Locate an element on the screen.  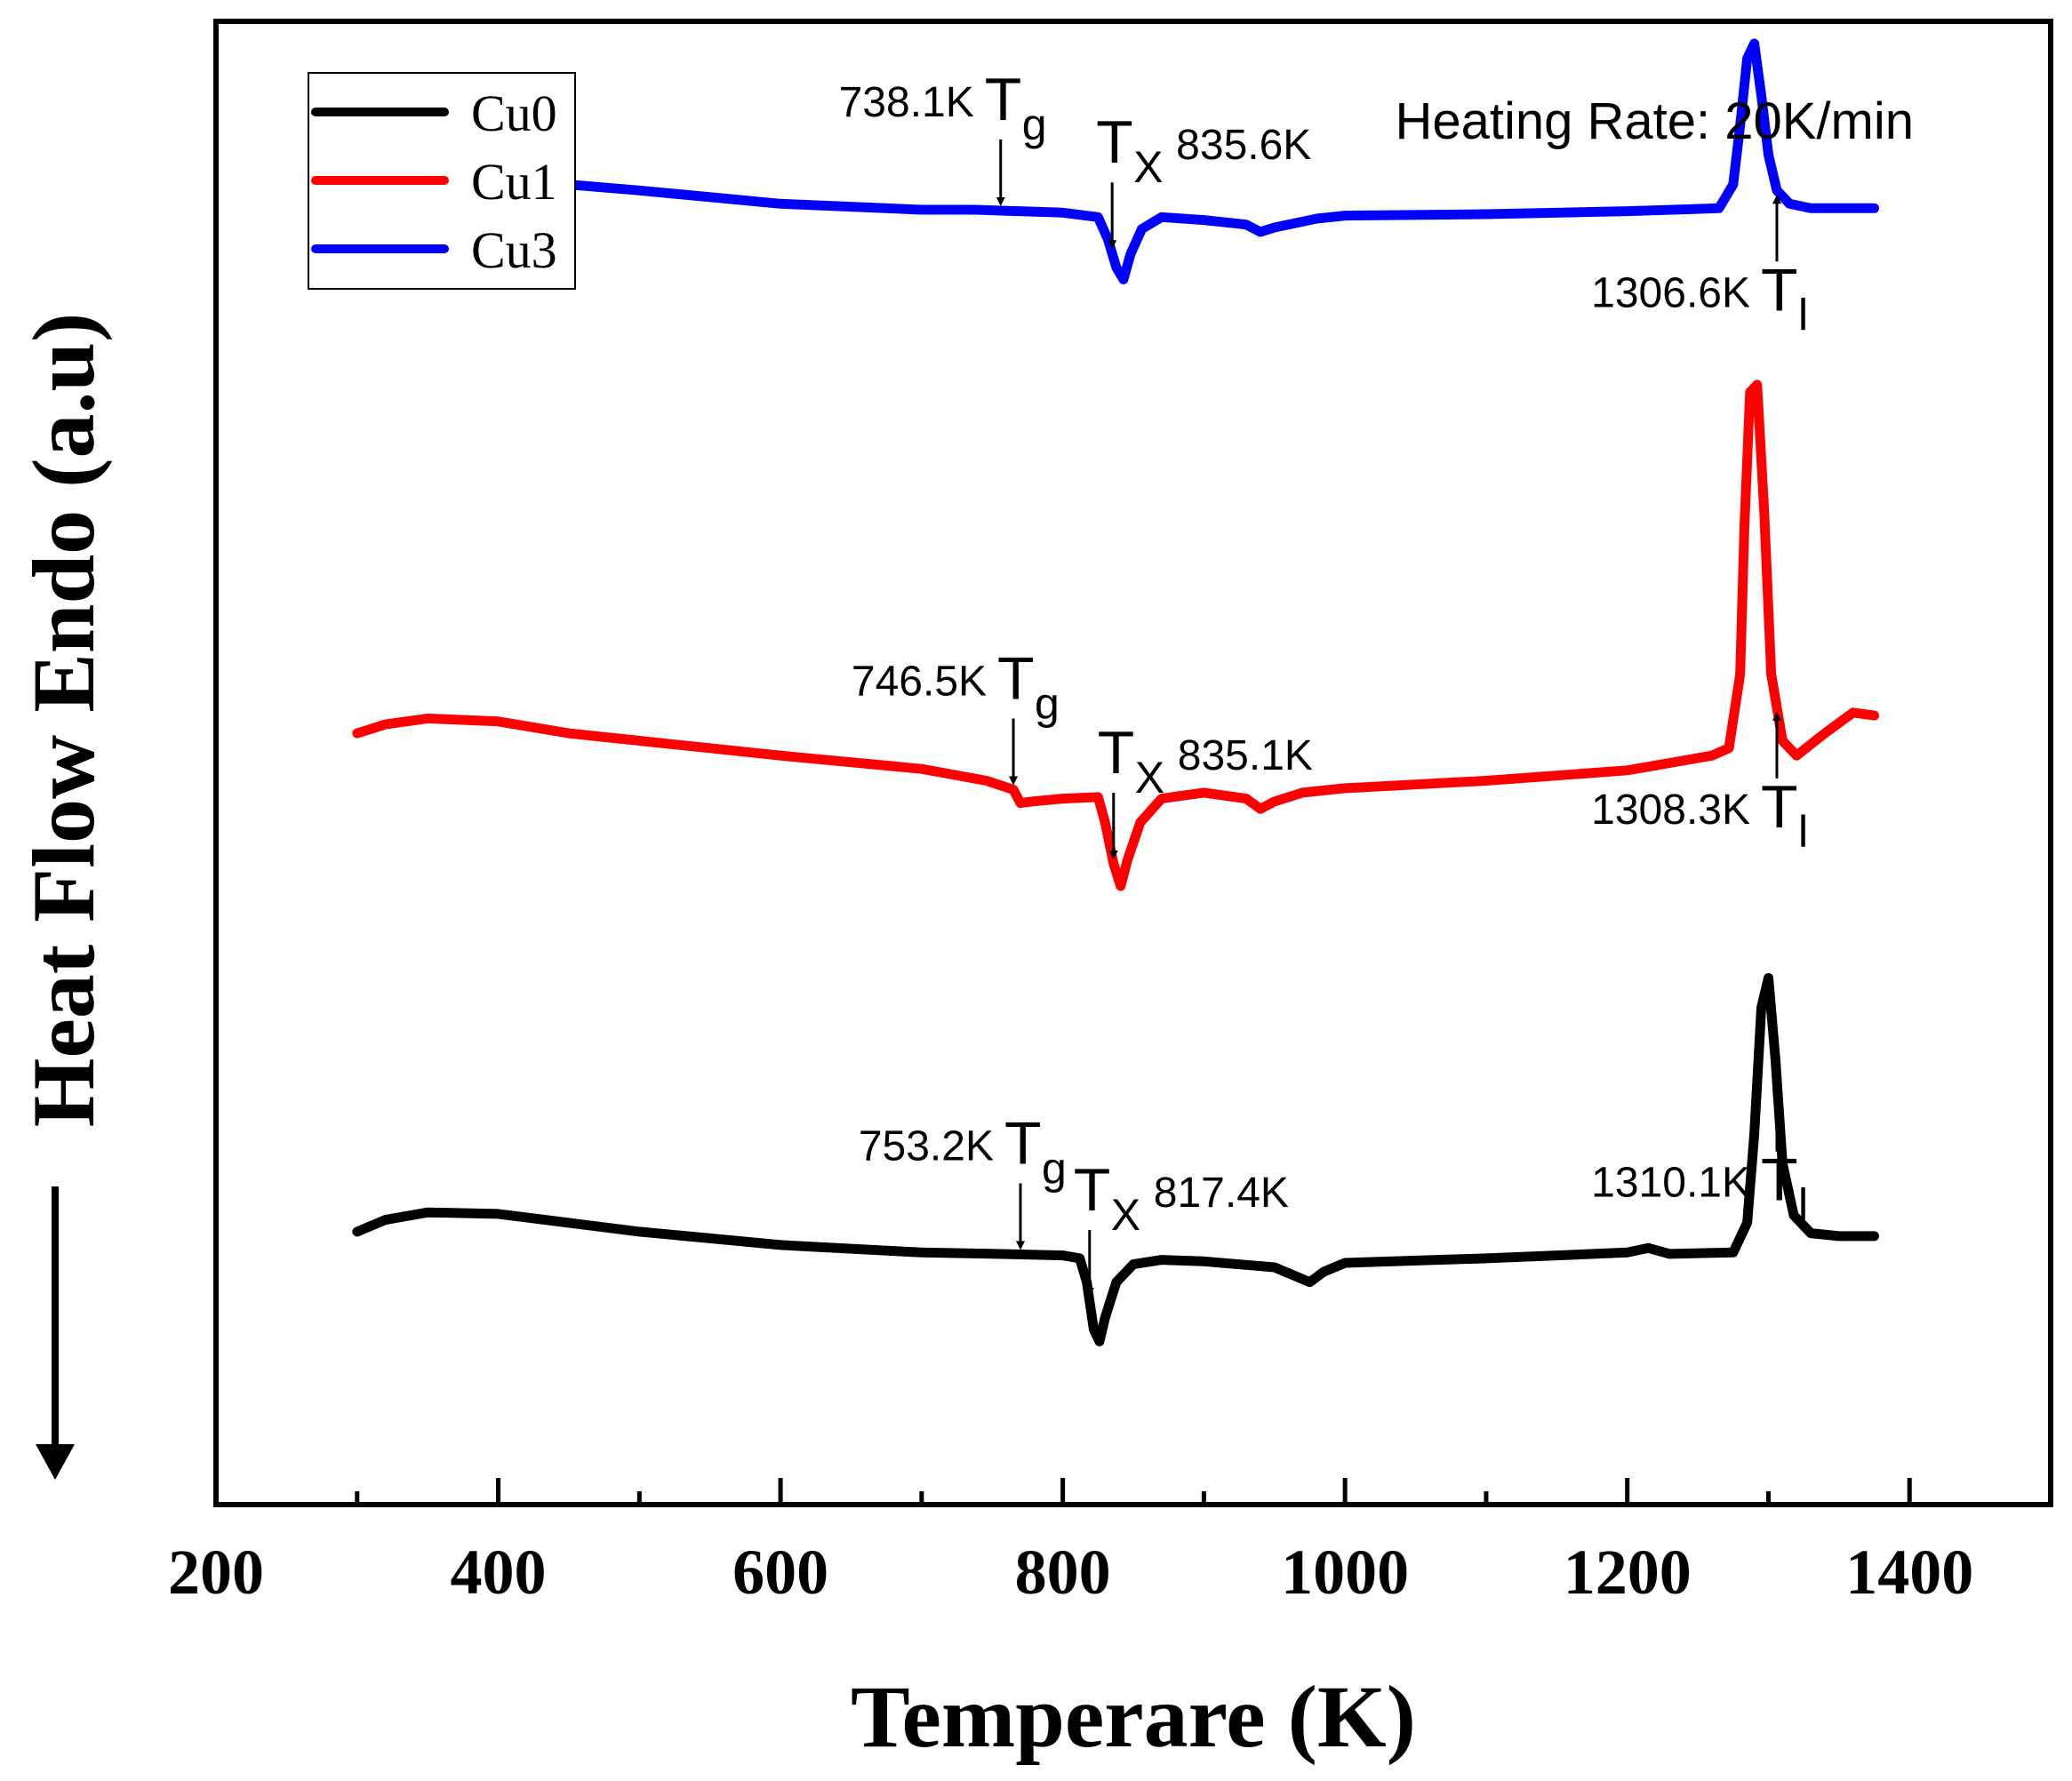
x-tick-label-200: 200 is located at coordinates (216, 1572).